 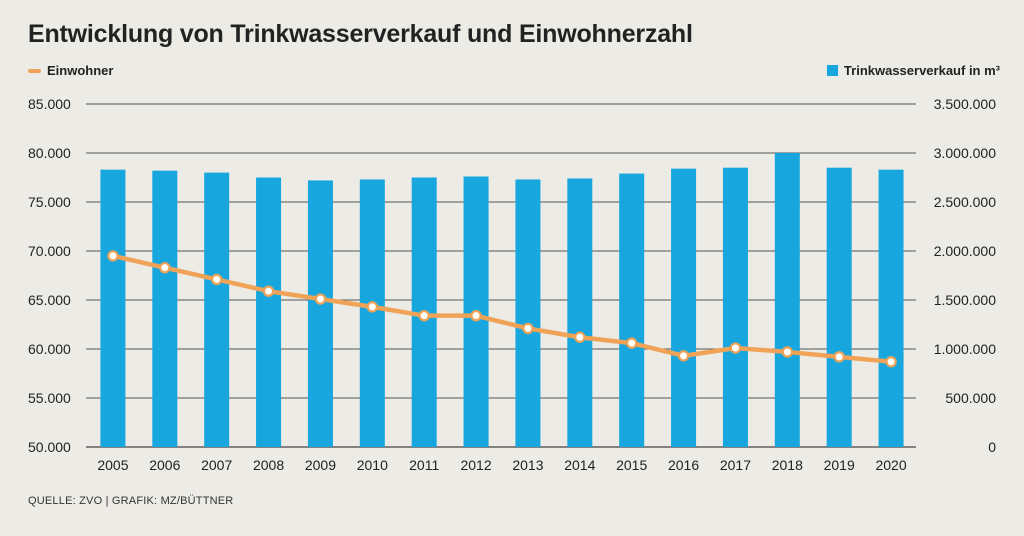 I want to click on y-left-tick-label: 85.000, so click(x=49, y=104).